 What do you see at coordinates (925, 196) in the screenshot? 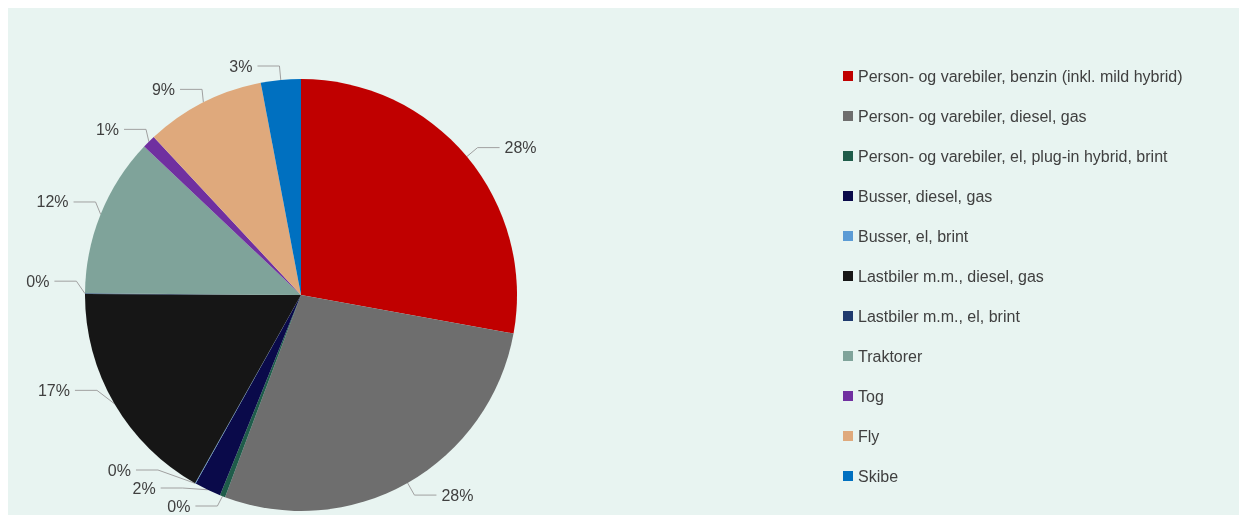
I see `legend-label: Busser, diesel, gas` at bounding box center [925, 196].